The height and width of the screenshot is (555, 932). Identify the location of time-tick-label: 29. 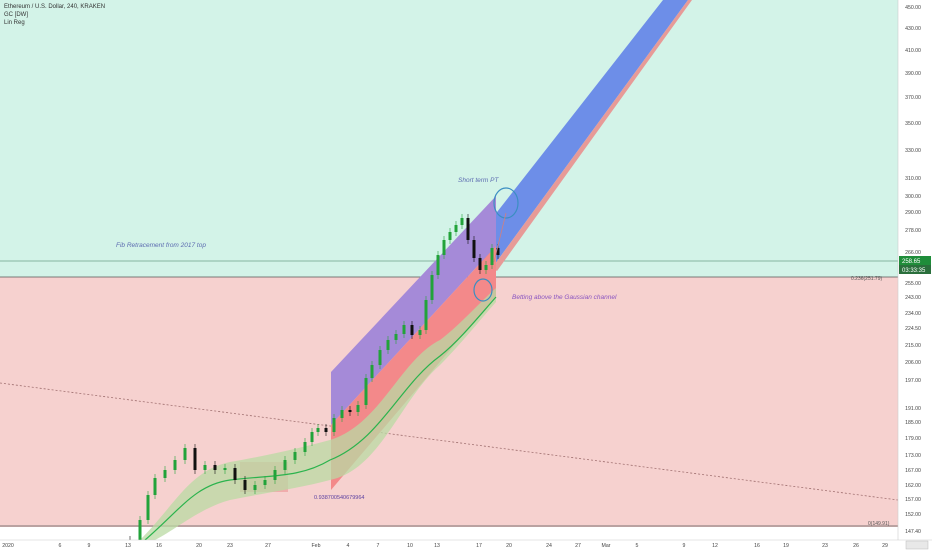
(885, 546).